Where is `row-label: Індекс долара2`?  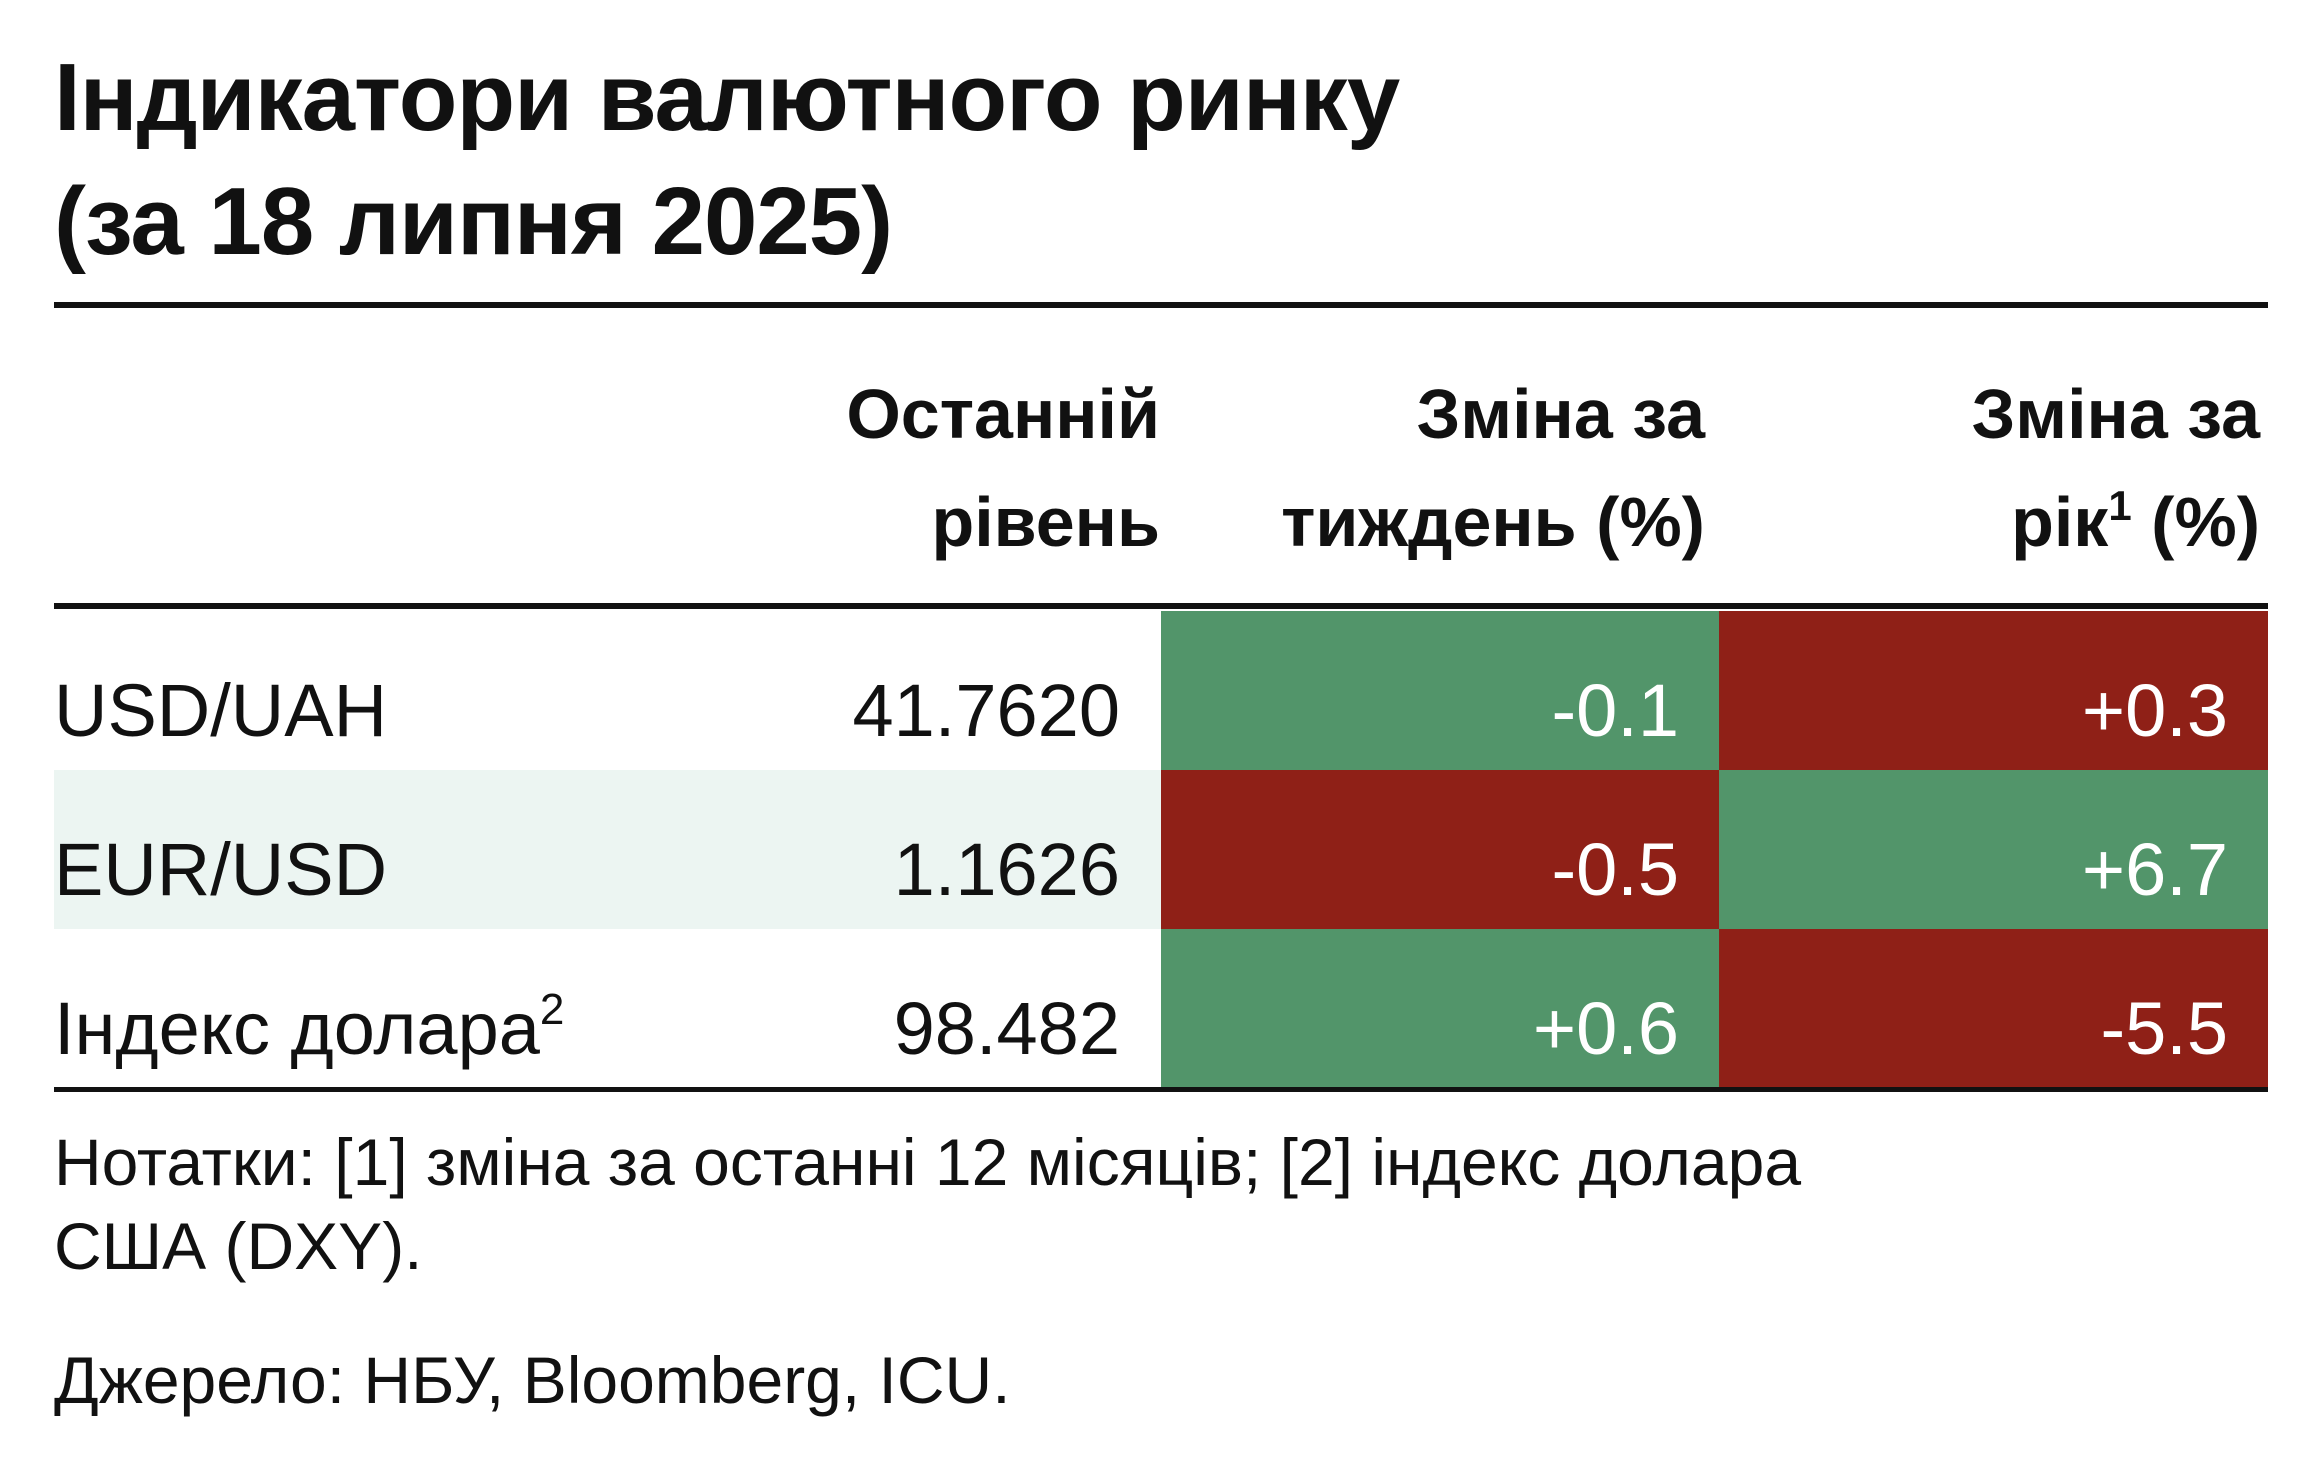 row-label: Індекс долара2 is located at coordinates (309, 1028).